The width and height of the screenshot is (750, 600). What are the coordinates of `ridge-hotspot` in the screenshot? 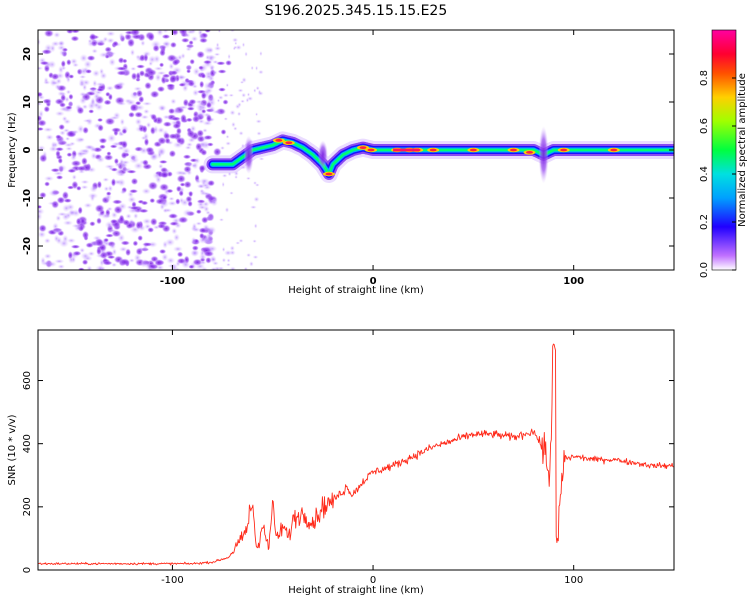 It's located at (371, 150).